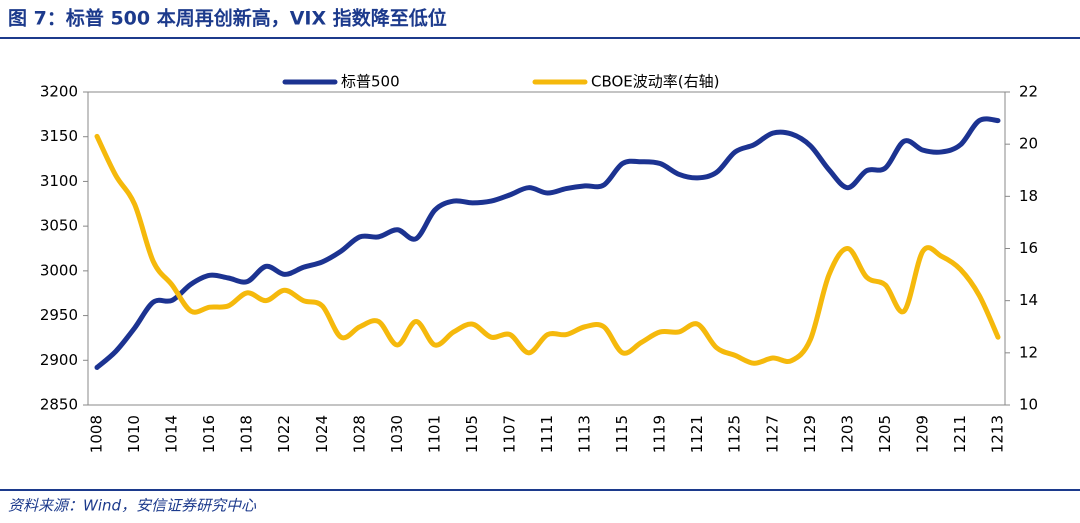 This screenshot has height=523, width=1080. I want to click on x-tick-label: 1211, so click(960, 434).